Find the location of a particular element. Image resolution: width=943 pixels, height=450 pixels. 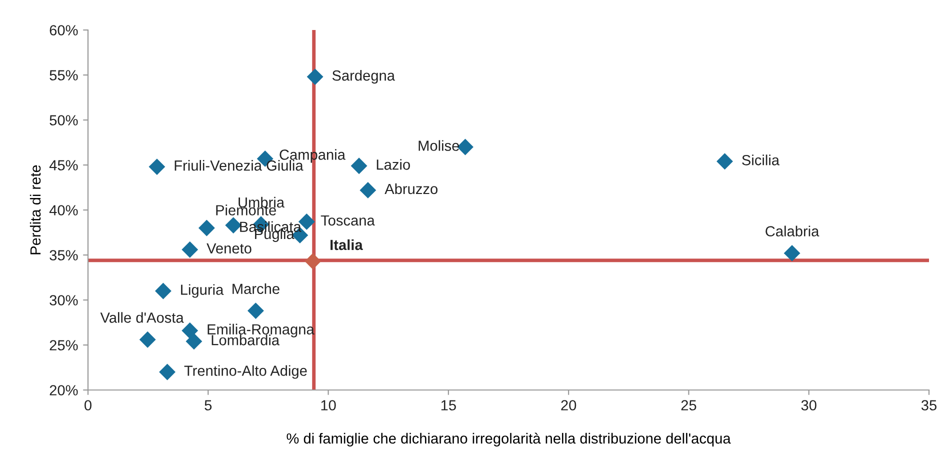

annotation: Italia is located at coordinates (346, 244).